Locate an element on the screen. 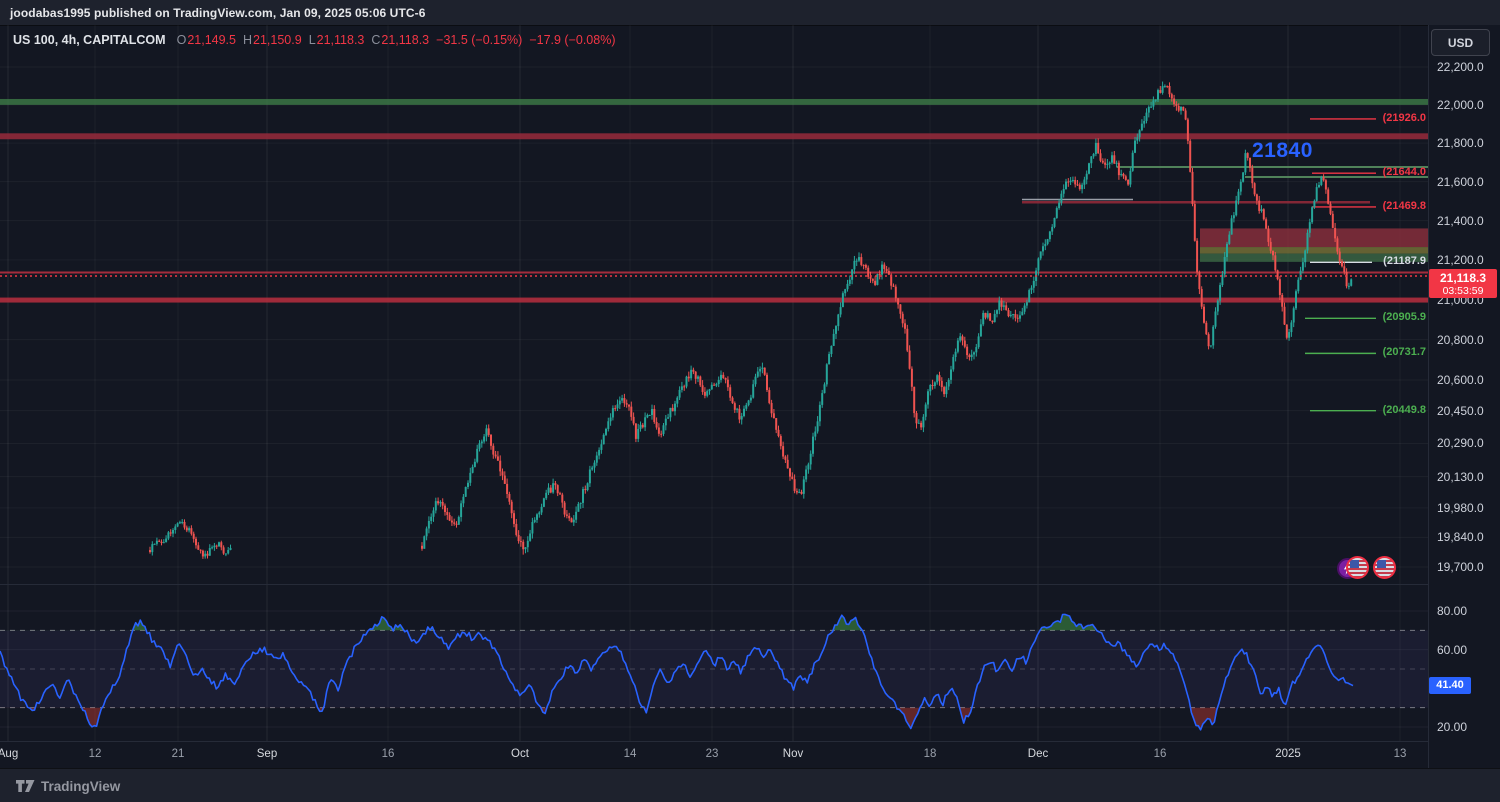 This screenshot has height=802, width=1500. price-tick-label: 21,400.0 is located at coordinates (1460, 220).